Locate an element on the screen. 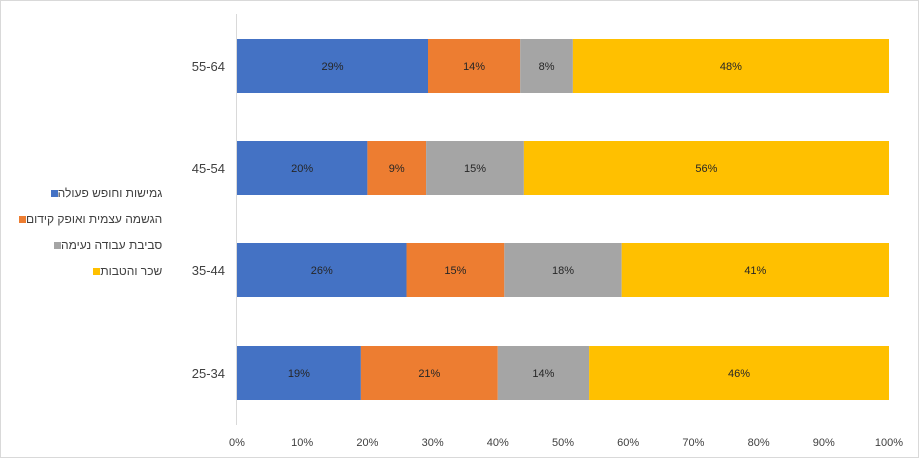  x-tick-label-8: 80% is located at coordinates (759, 443).